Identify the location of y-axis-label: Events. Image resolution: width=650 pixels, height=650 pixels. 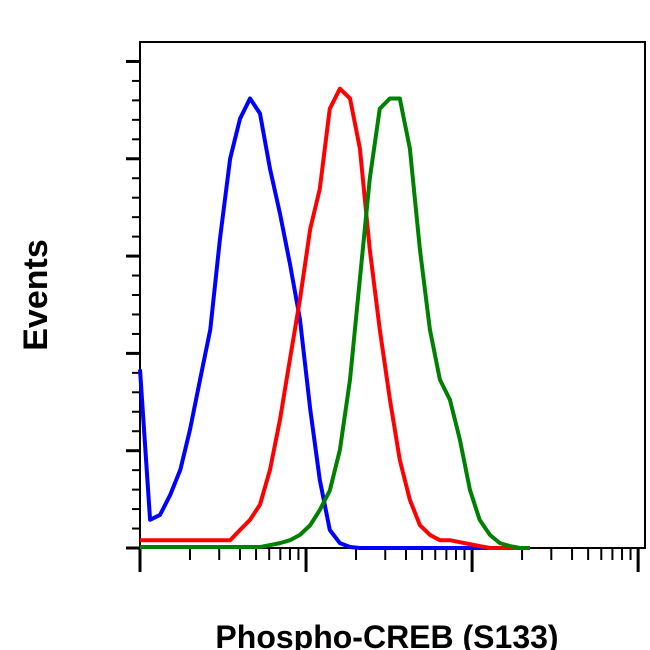
(36, 295).